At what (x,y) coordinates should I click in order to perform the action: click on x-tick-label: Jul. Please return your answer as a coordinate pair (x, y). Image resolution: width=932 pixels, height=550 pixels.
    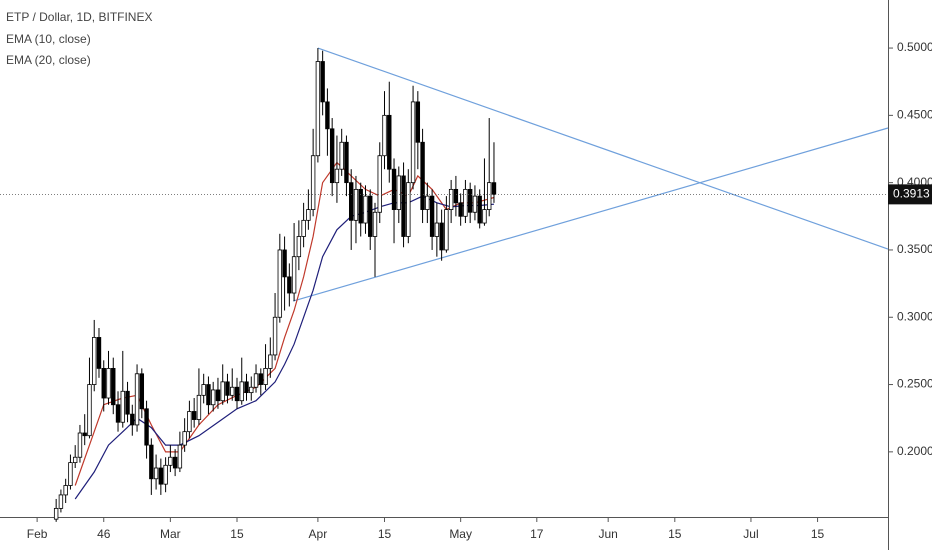
    Looking at the image, I should click on (750, 534).